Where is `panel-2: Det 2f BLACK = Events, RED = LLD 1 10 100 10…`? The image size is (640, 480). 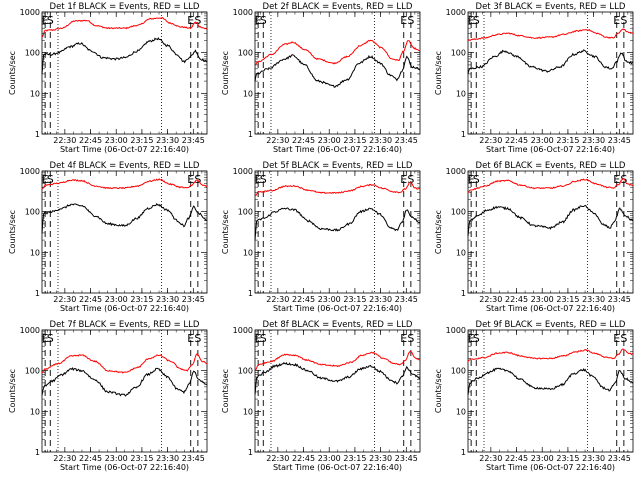 panel-2: Det 2f BLACK = Events, RED = LLD 1 10 100 10… is located at coordinates (321, 78).